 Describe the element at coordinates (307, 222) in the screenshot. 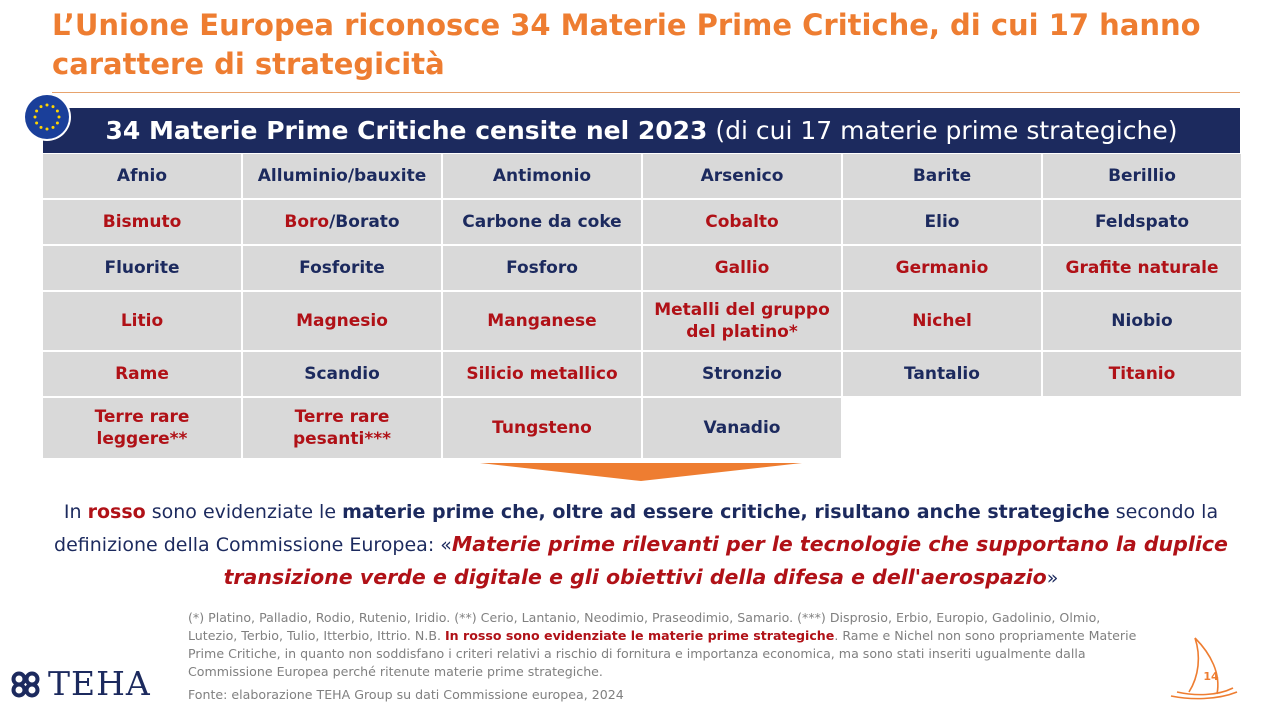

I see `material-name: Boro` at that location.